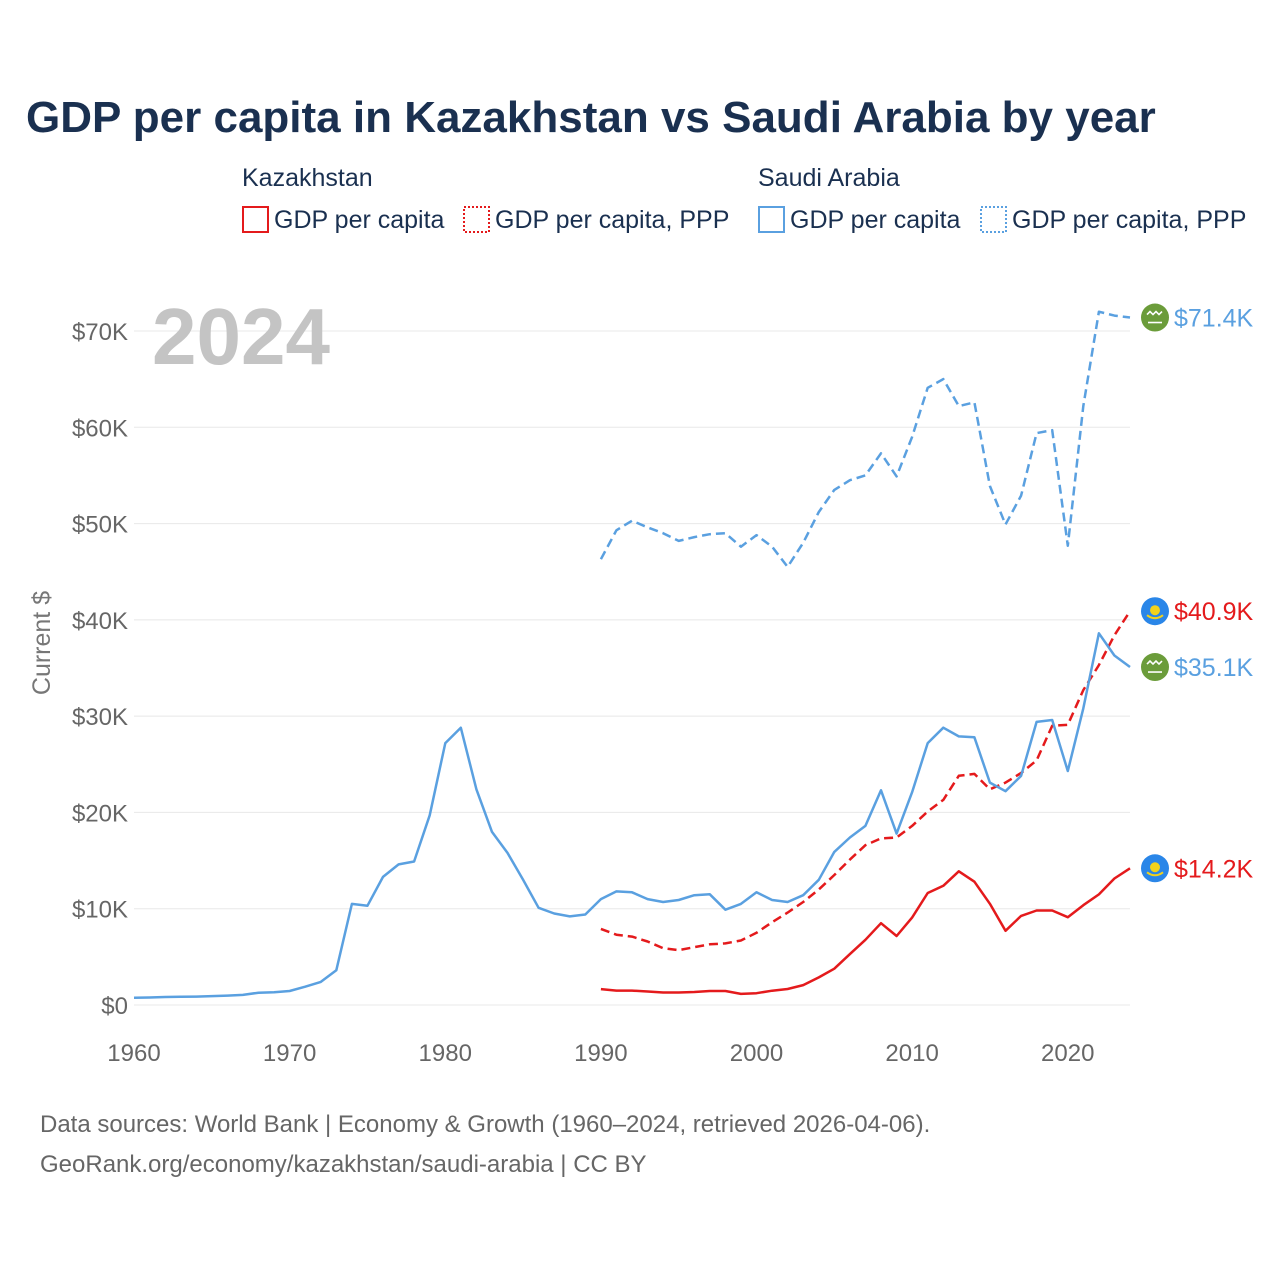  I want to click on legend-label-0-0: GDP per capita, so click(359, 220).